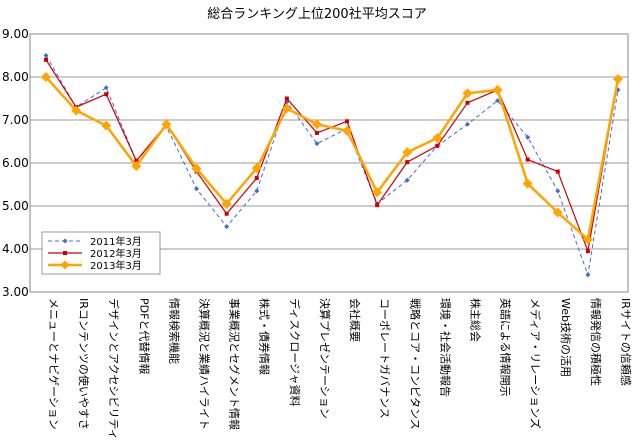 The image size is (634, 442). Describe the element at coordinates (15, 292) in the screenshot. I see `y-tick-label: 3.00` at that location.